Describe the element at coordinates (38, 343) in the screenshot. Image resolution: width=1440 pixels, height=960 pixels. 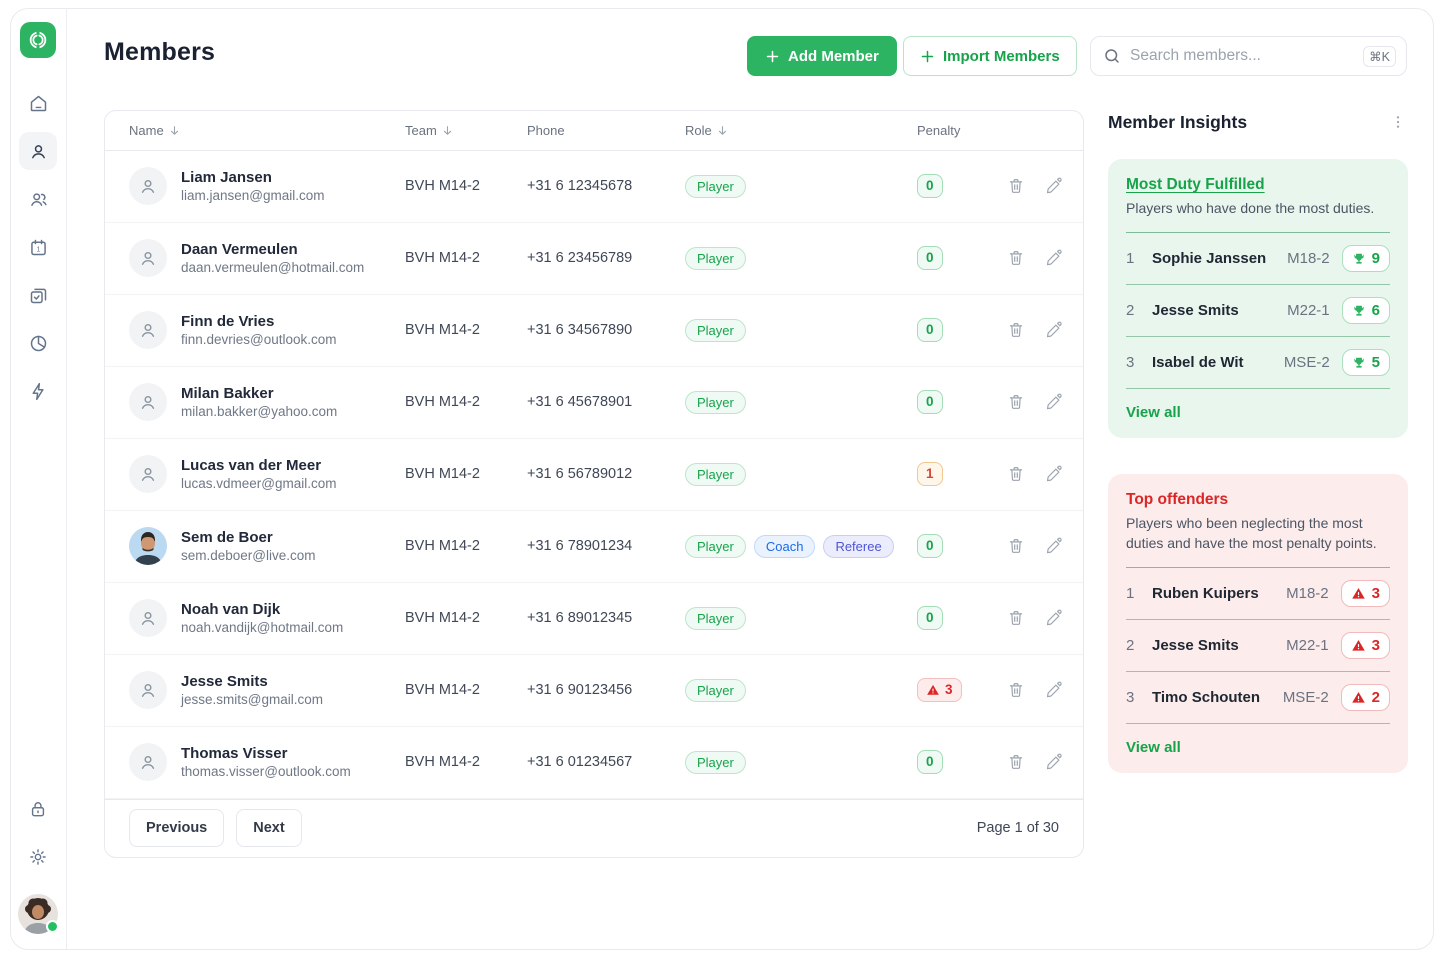
I see `sidebar-item-stats` at that location.